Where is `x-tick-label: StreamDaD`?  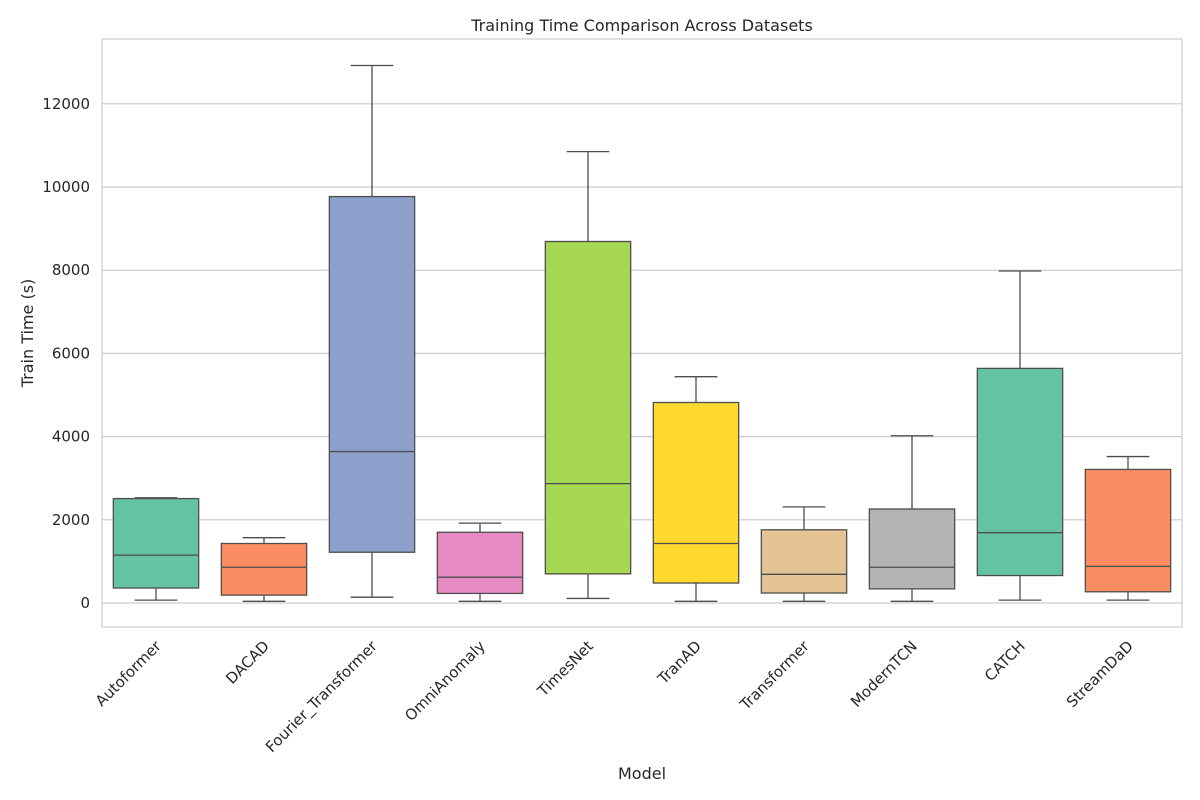 x-tick-label: StreamDaD is located at coordinates (1100, 674).